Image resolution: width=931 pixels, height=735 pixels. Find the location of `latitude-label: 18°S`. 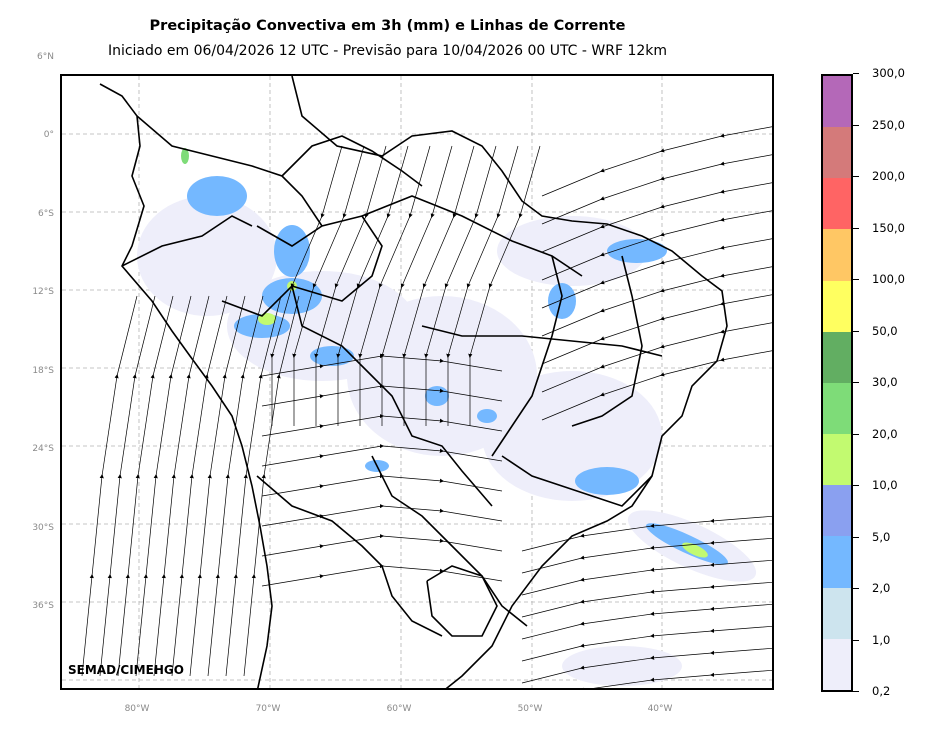

latitude-label: 18°S is located at coordinates (43, 371).